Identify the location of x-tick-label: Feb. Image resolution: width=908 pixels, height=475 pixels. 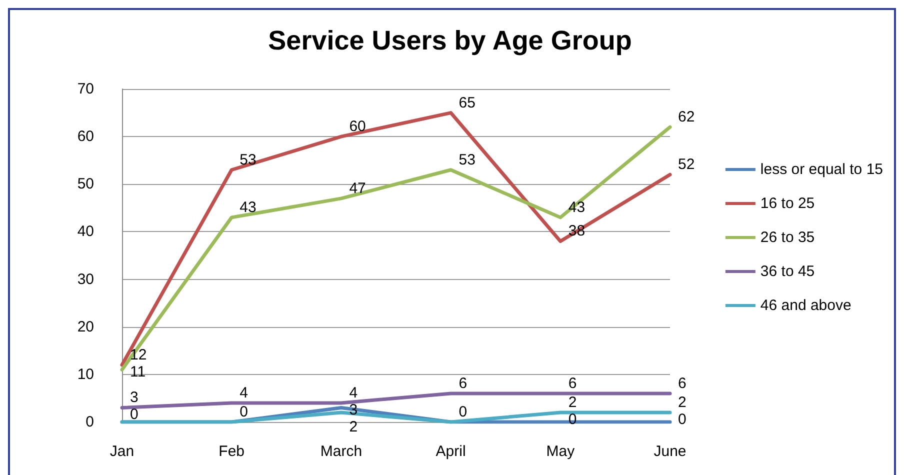
(231, 451).